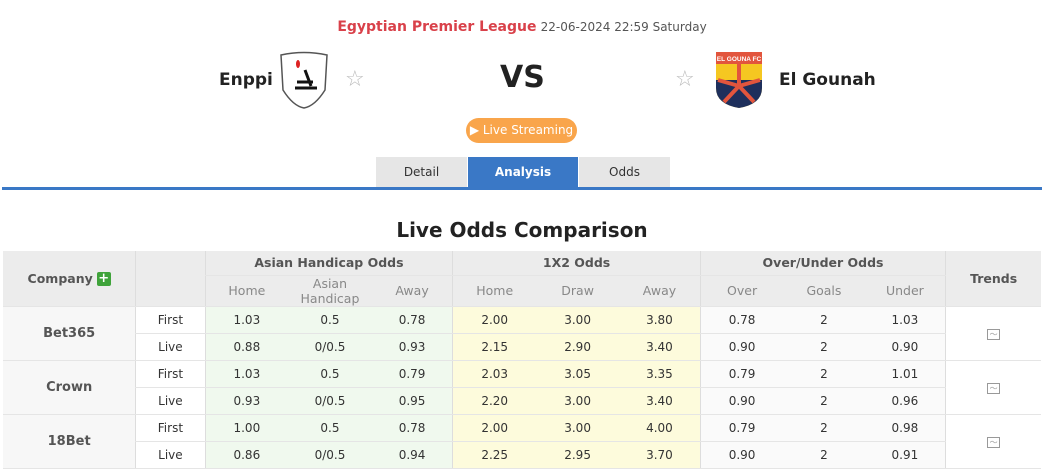 The image size is (1044, 469). I want to click on odds-cell: 0.91, so click(905, 455).